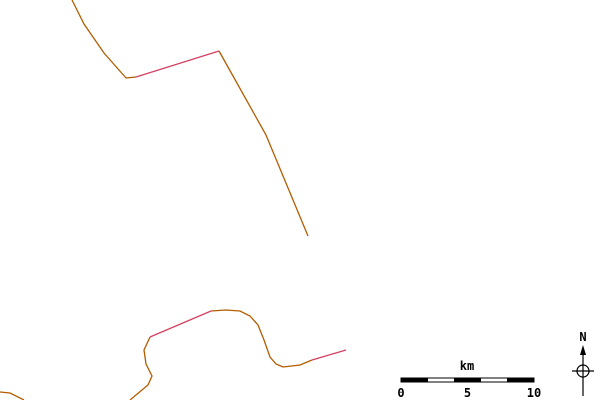  What do you see at coordinates (467, 393) in the screenshot?
I see `scale-tick-label: 5` at bounding box center [467, 393].